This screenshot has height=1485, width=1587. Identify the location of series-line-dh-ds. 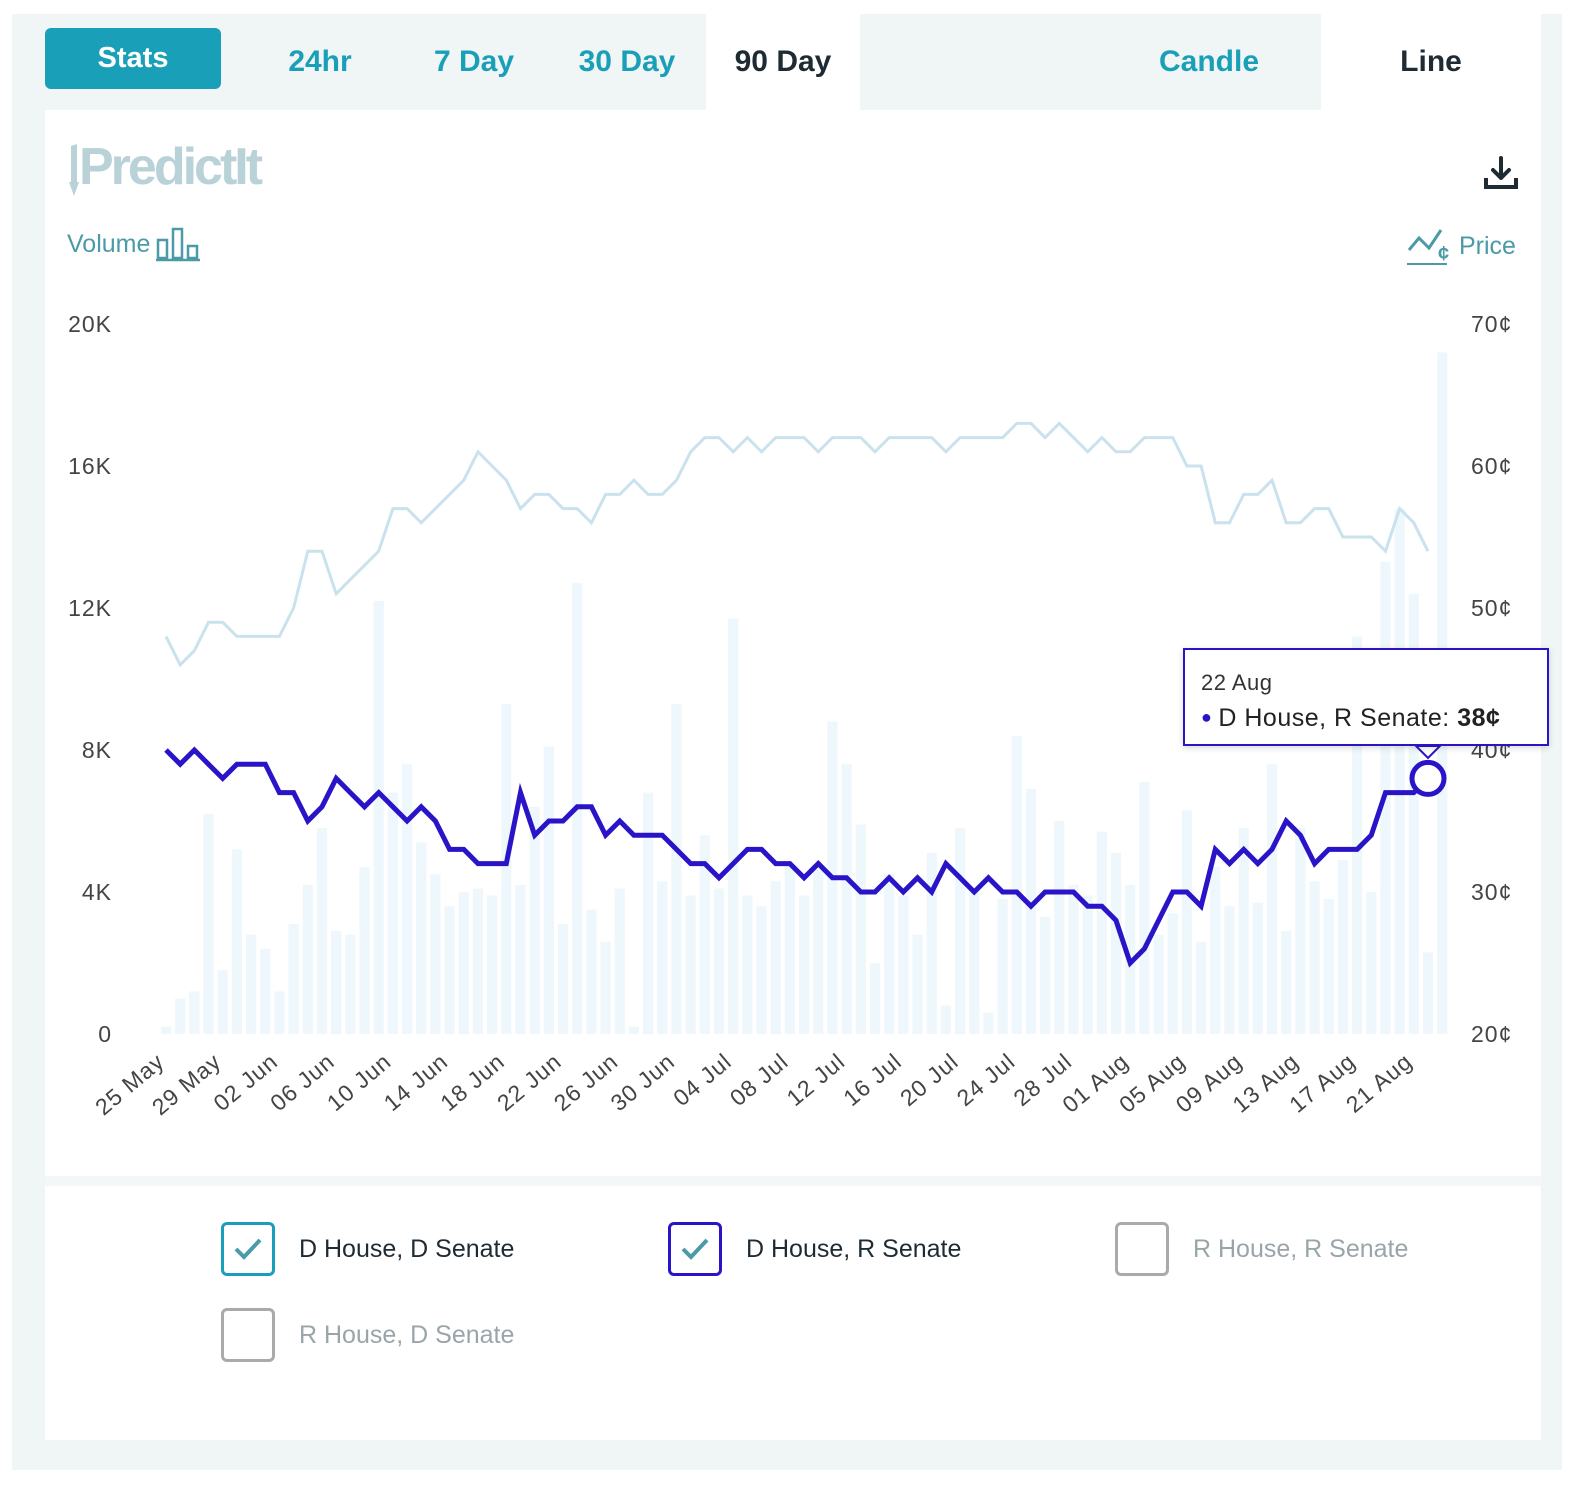
(797, 544).